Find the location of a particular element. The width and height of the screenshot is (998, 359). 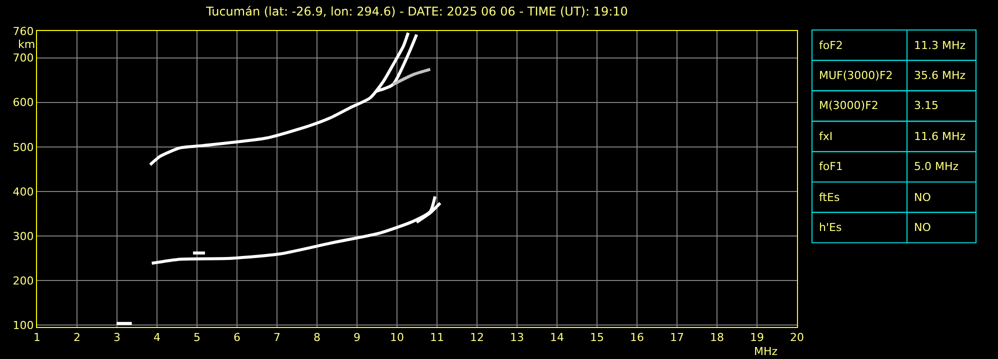

x-tick-label: 5 is located at coordinates (197, 337).